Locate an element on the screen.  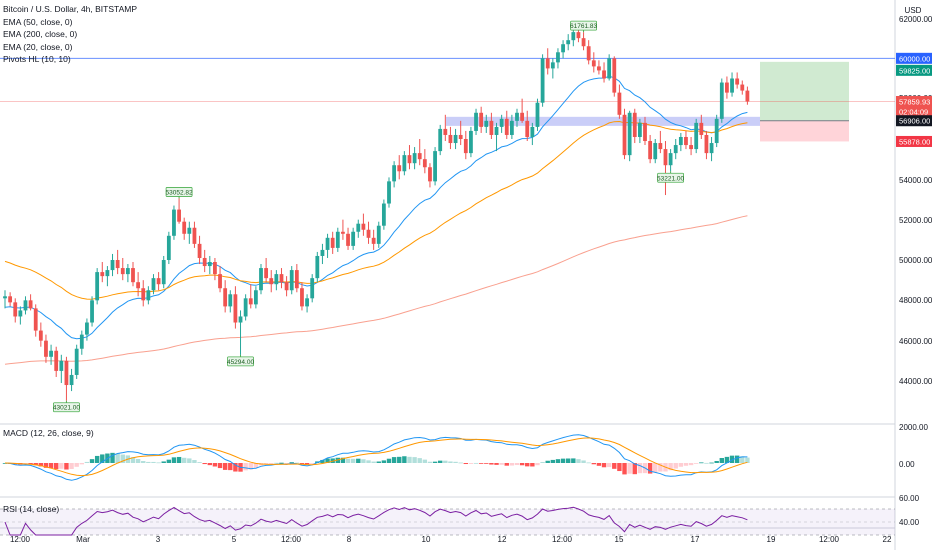
pivot-label: 53221.00 is located at coordinates (671, 177).